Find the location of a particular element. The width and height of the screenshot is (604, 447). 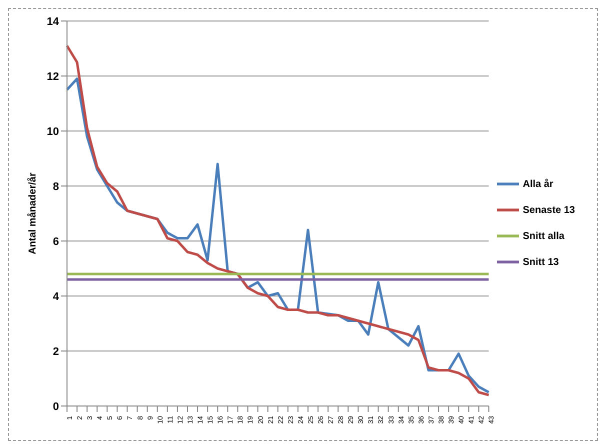

legend-label: Senaste 13 is located at coordinates (548, 210).